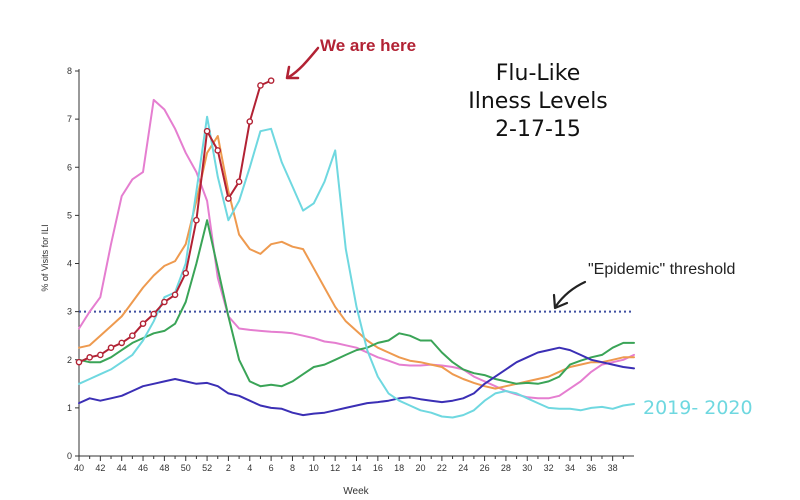 Image resolution: width=800 pixels, height=500 pixels. Describe the element at coordinates (249, 468) in the screenshot. I see `x-tick-label: 4` at that location.